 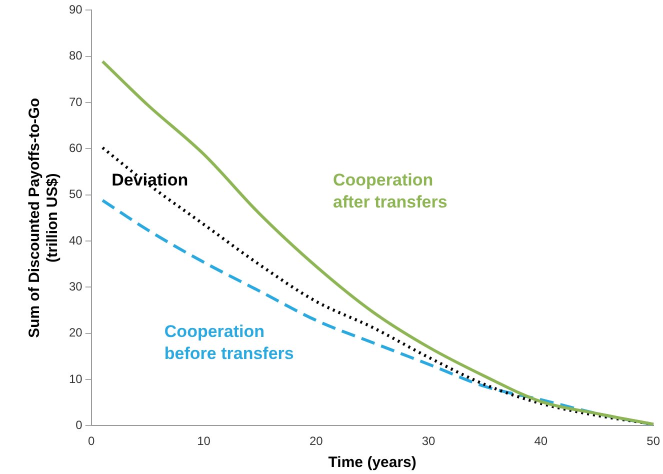 I want to click on y-tick-label: 40, so click(x=75, y=240).